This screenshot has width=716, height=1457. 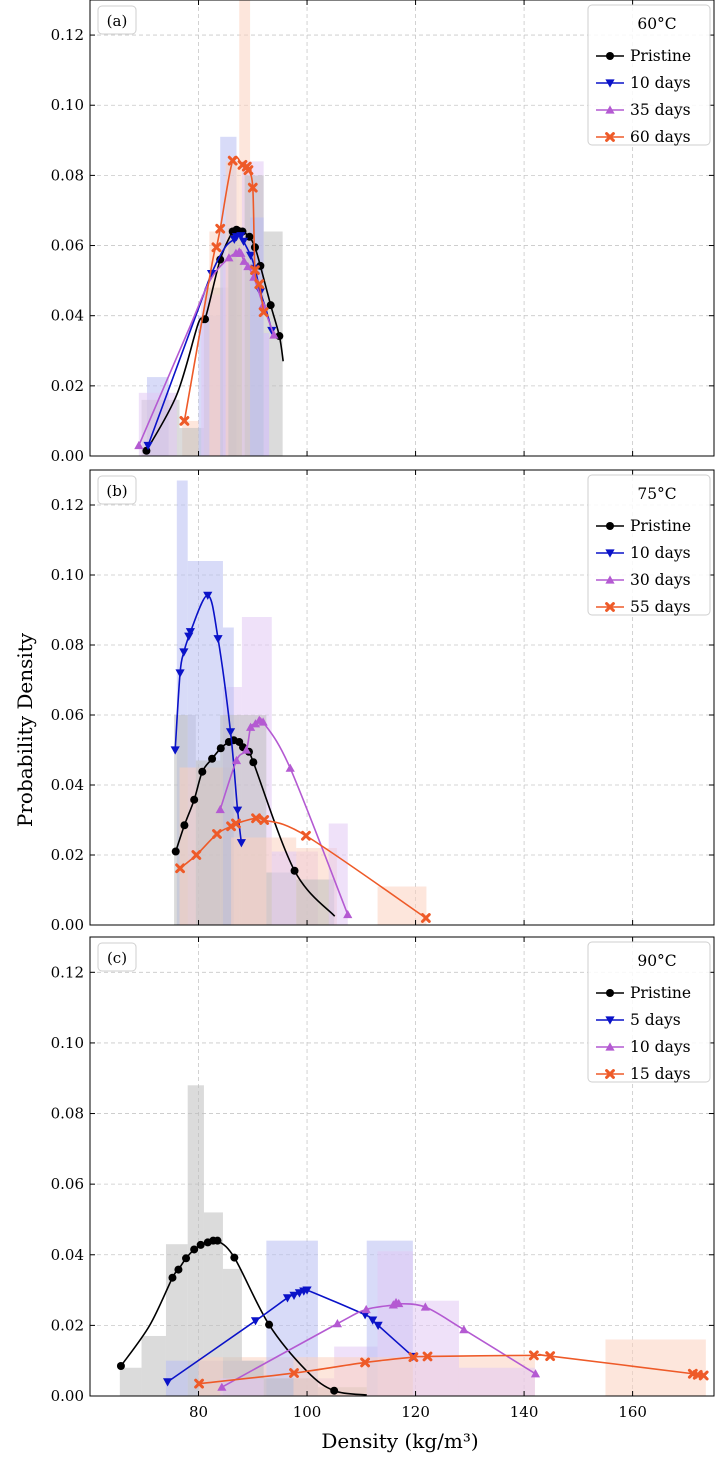 I want to click on panel-label-text: (a), so click(x=117, y=21).